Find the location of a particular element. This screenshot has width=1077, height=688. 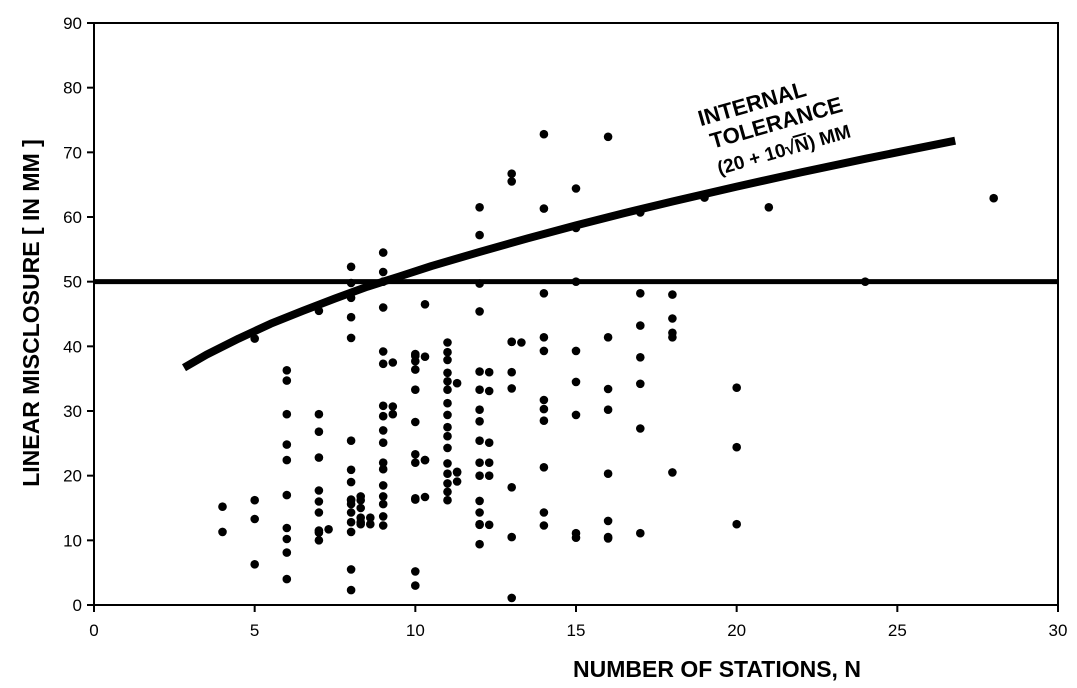

y-tick-label: 30 is located at coordinates (72, 411).